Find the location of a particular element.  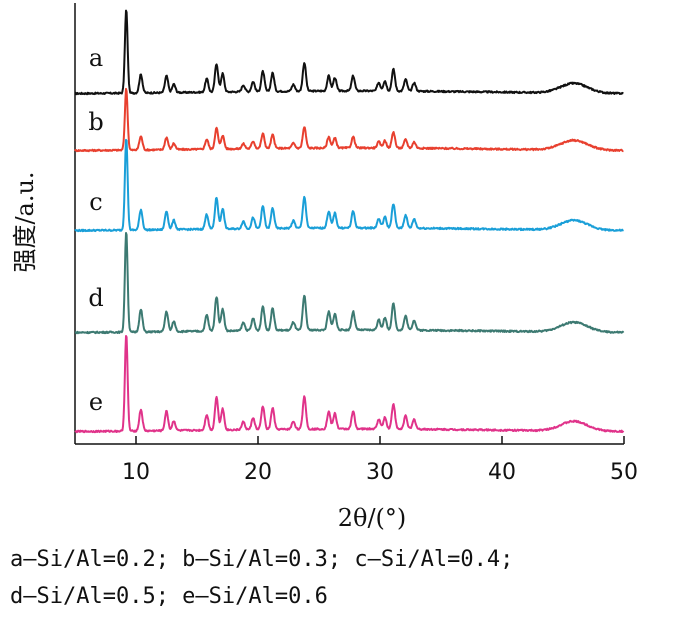

series-line-d is located at coordinates (349, 283).